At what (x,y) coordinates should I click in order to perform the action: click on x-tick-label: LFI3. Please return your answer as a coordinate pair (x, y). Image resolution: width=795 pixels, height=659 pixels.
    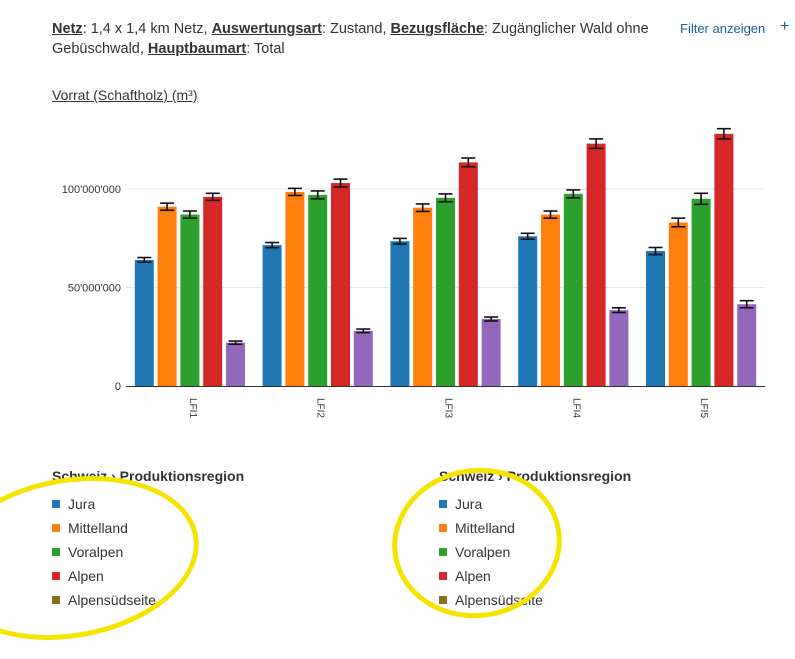
    Looking at the image, I should click on (448, 408).